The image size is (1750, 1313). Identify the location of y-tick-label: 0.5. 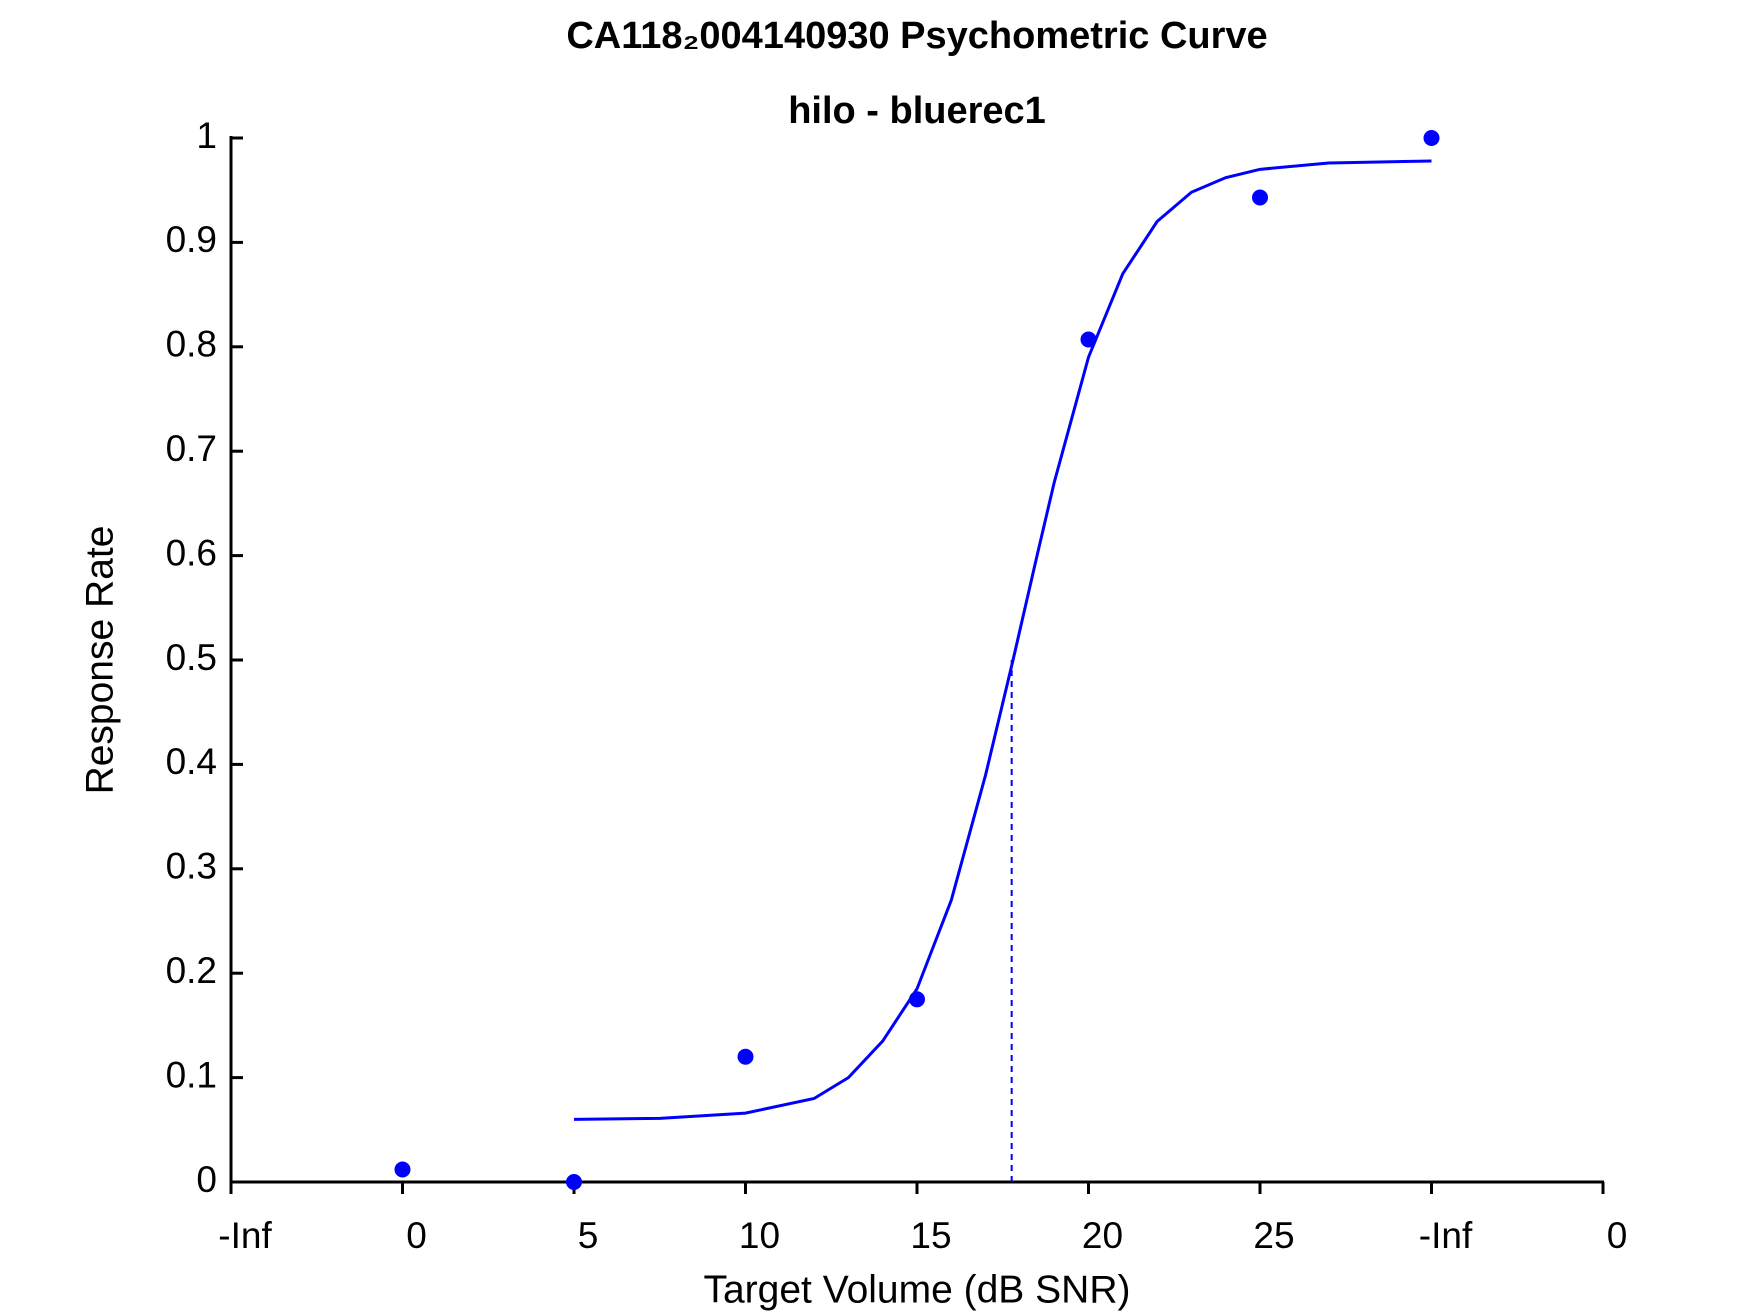
(191, 657).